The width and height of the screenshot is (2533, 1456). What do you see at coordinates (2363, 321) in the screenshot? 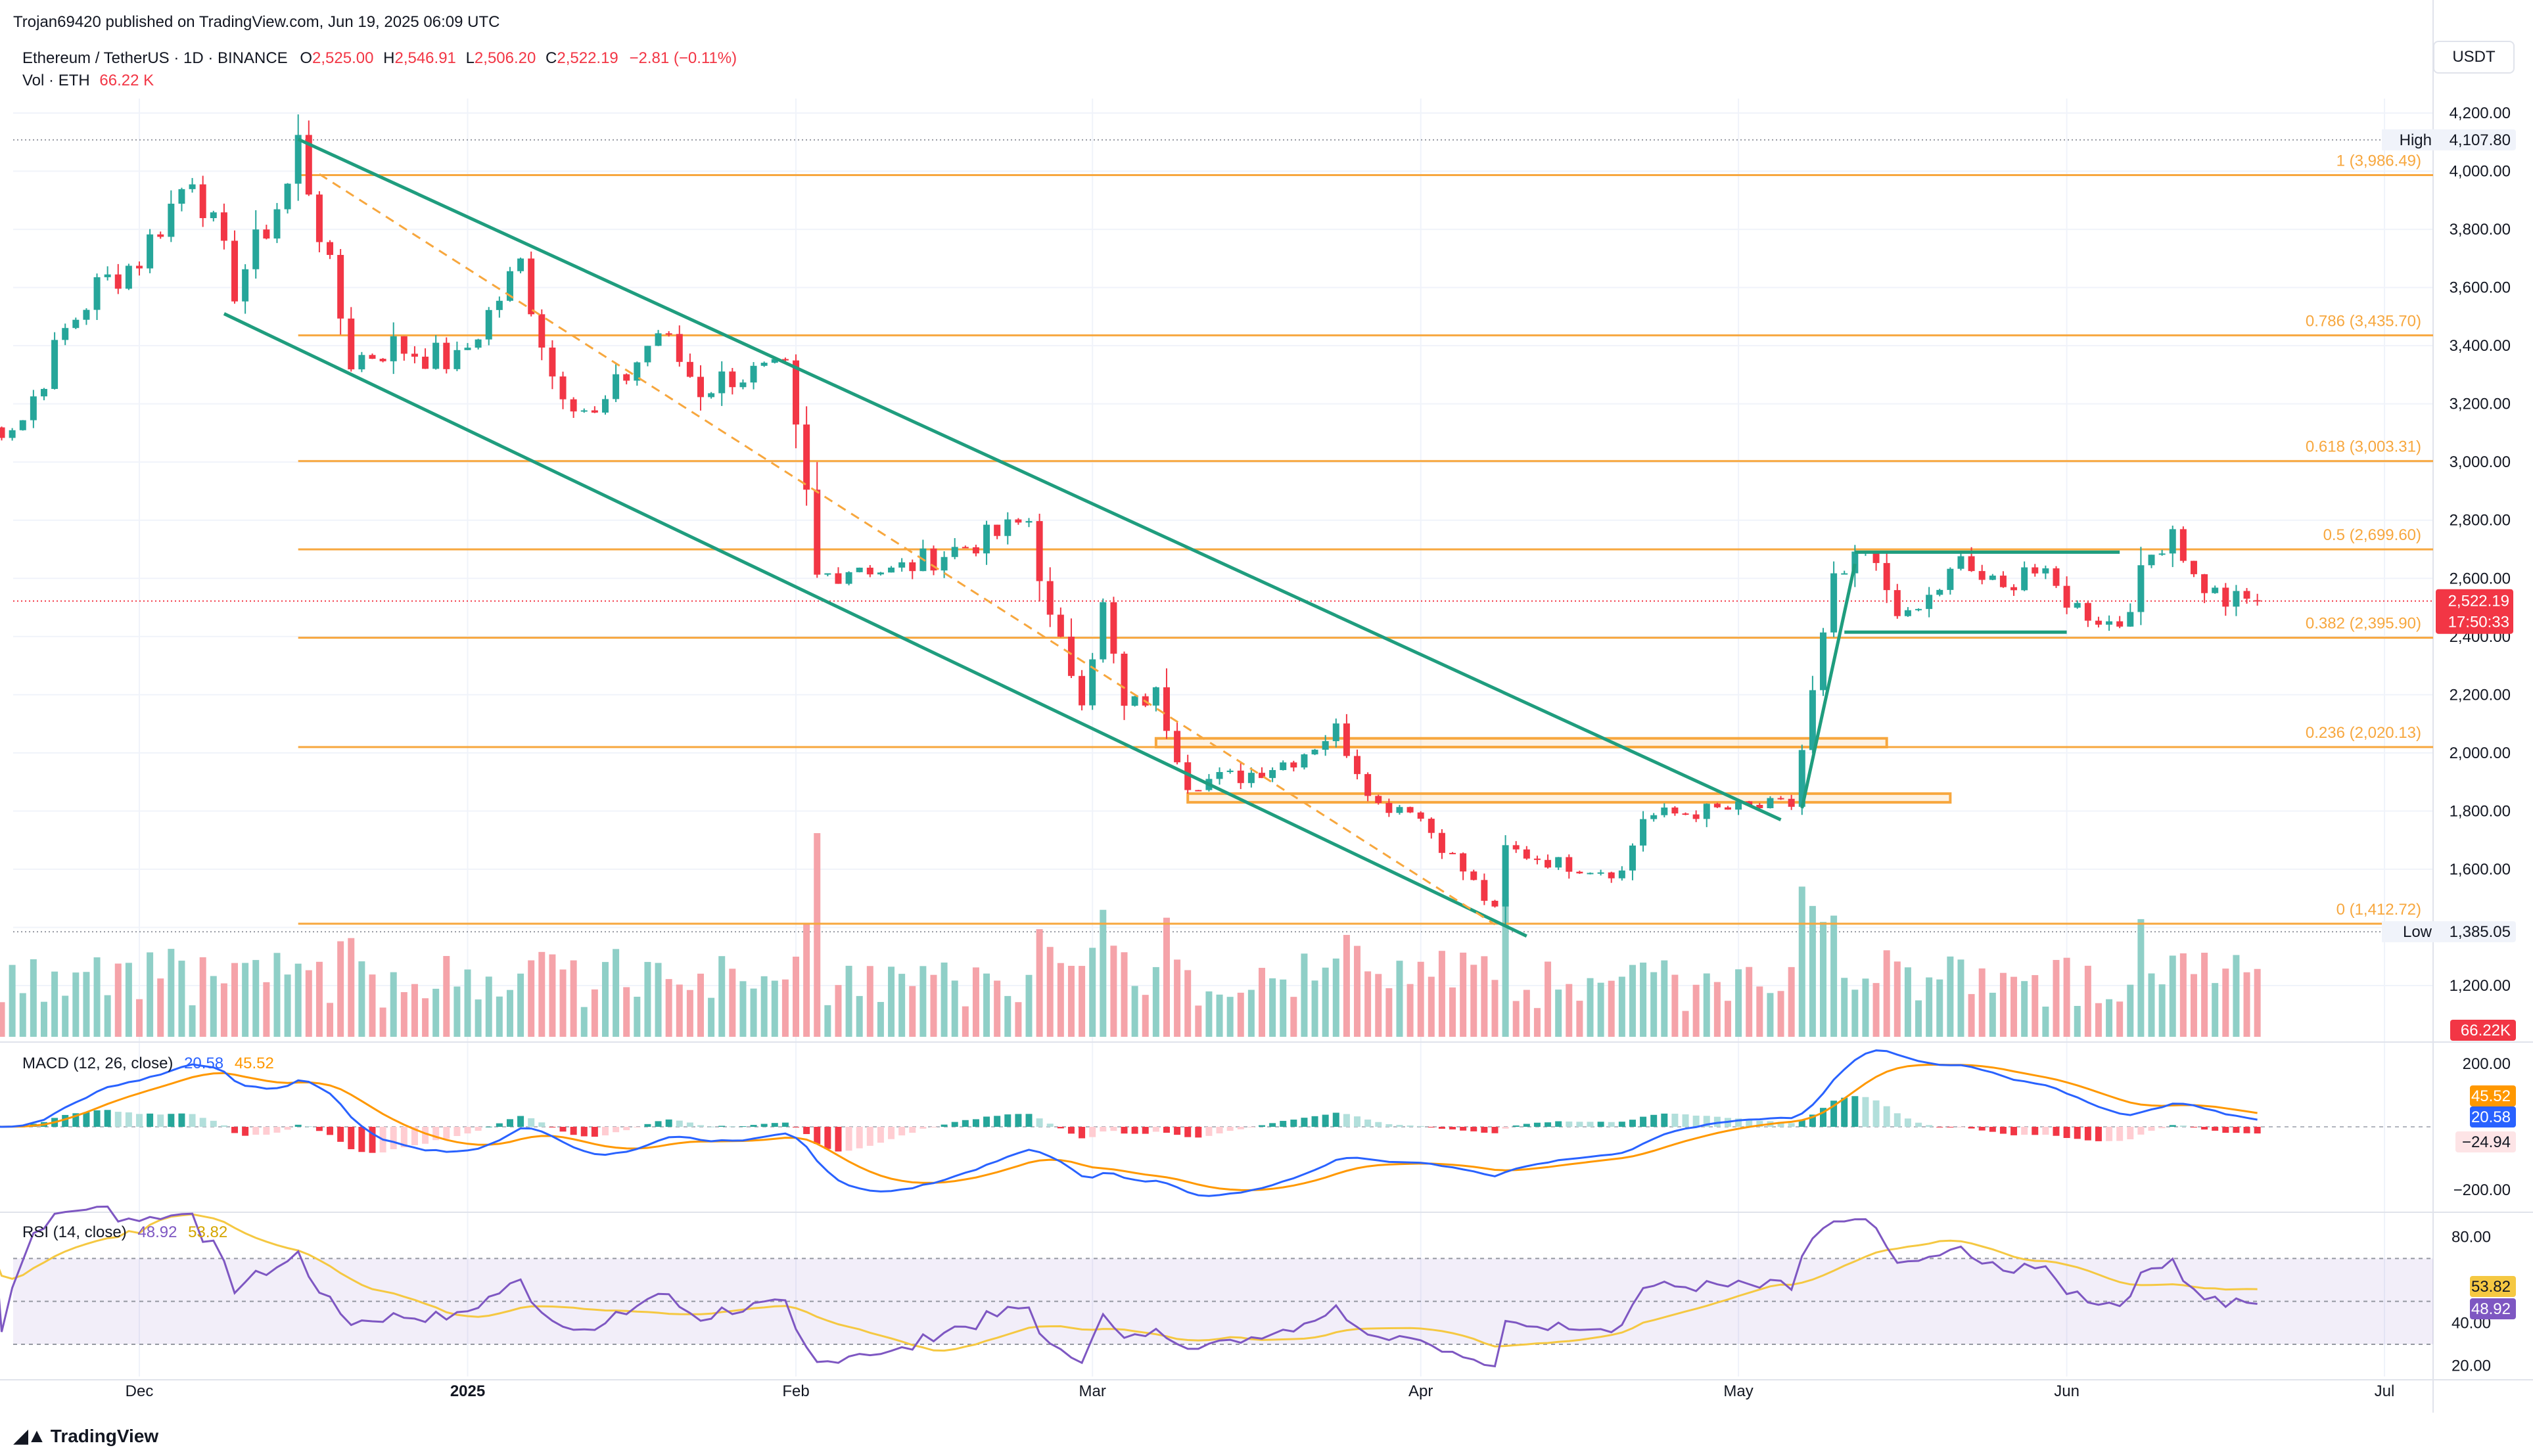
I see `fib-level-label: 0.786 (3,435.70)` at bounding box center [2363, 321].